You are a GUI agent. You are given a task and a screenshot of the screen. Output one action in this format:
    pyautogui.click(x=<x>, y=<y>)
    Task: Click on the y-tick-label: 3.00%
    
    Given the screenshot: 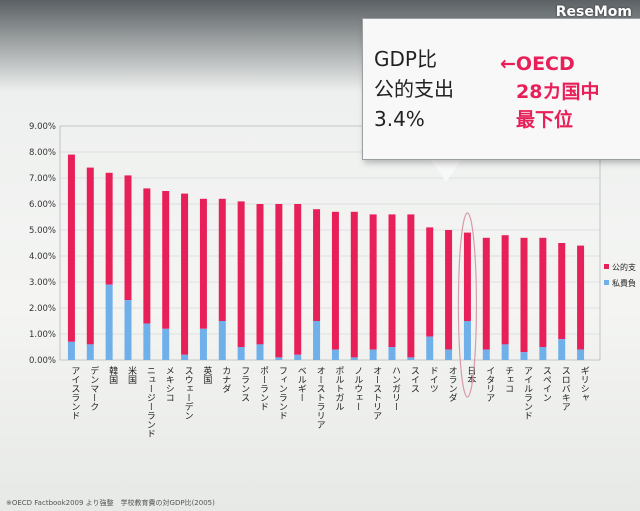 What is the action you would take?
    pyautogui.click(x=42, y=283)
    